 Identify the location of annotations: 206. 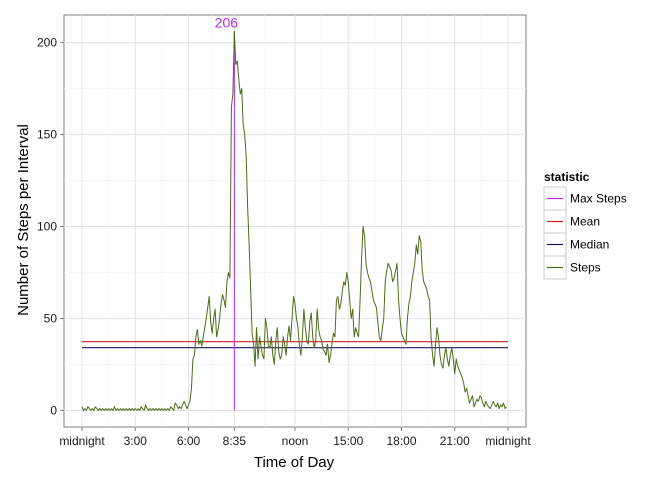
(227, 23).